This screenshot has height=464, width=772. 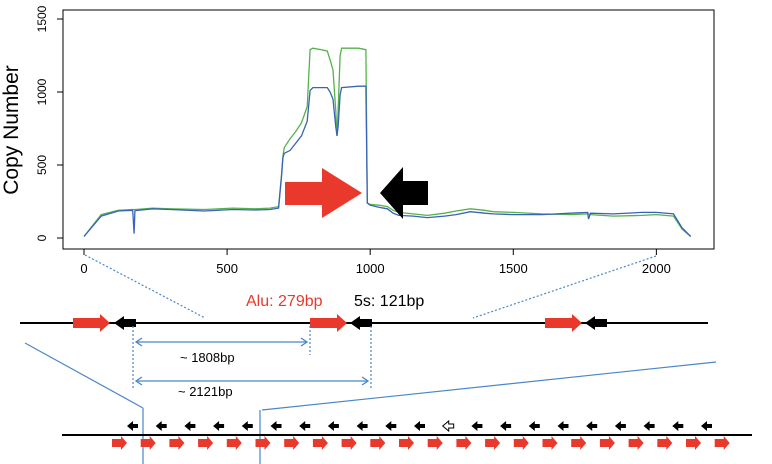 I want to click on zoom-guide-right, so click(x=564, y=287).